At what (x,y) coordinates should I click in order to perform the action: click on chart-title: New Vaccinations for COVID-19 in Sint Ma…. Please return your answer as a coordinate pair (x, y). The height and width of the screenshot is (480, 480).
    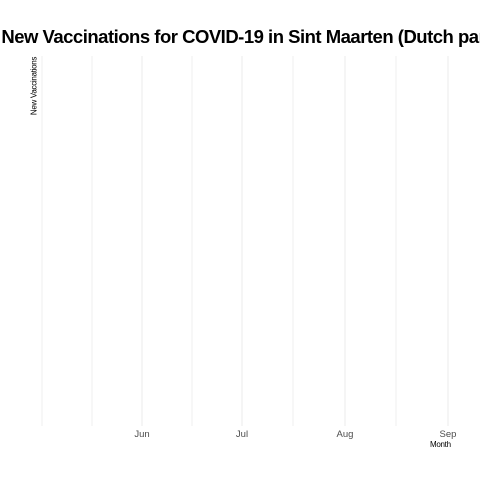
    Looking at the image, I should click on (240, 36).